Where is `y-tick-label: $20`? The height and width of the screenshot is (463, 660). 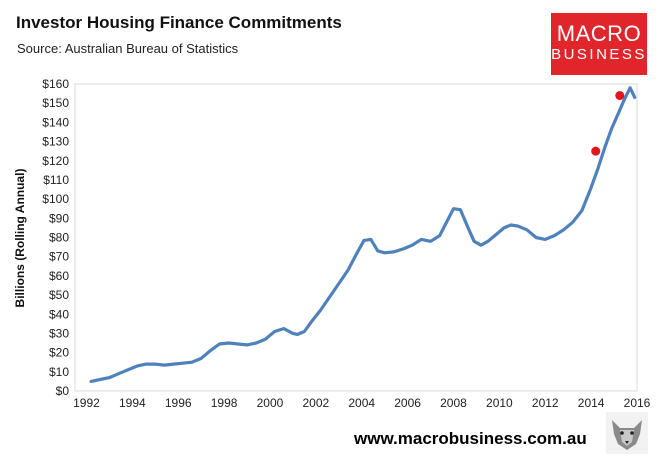
y-tick-label: $20 is located at coordinates (59, 353).